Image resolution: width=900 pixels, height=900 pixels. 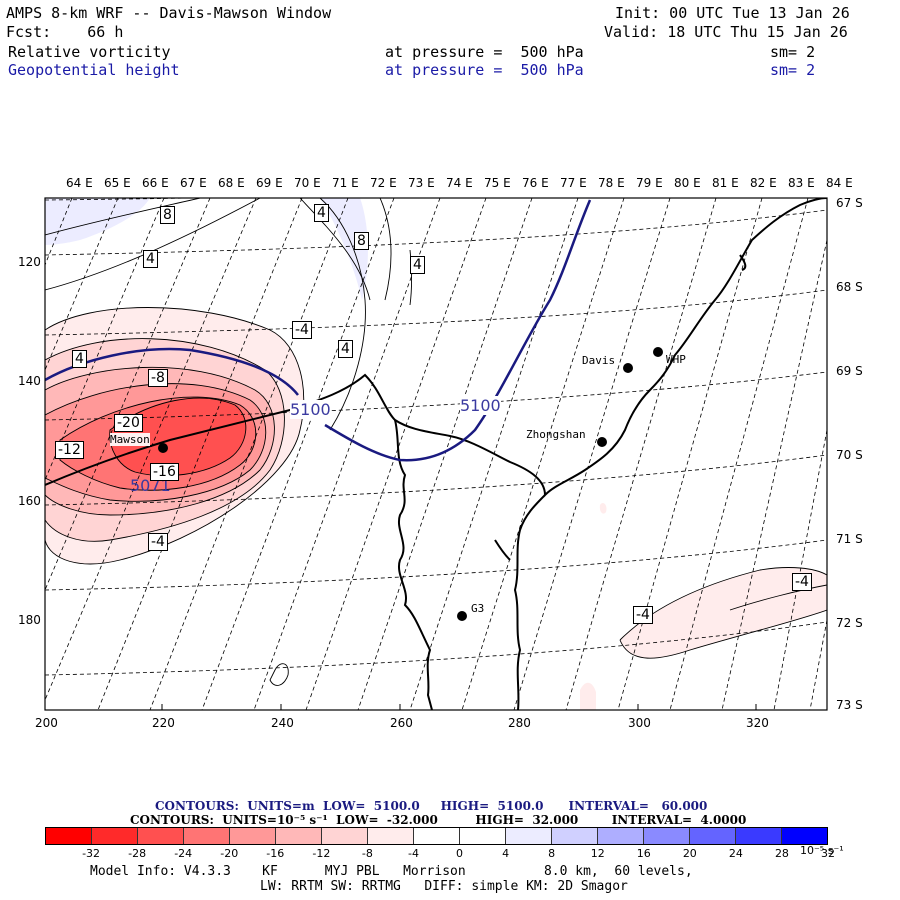 I want to click on lon-label: 78 E, so click(x=611, y=183).